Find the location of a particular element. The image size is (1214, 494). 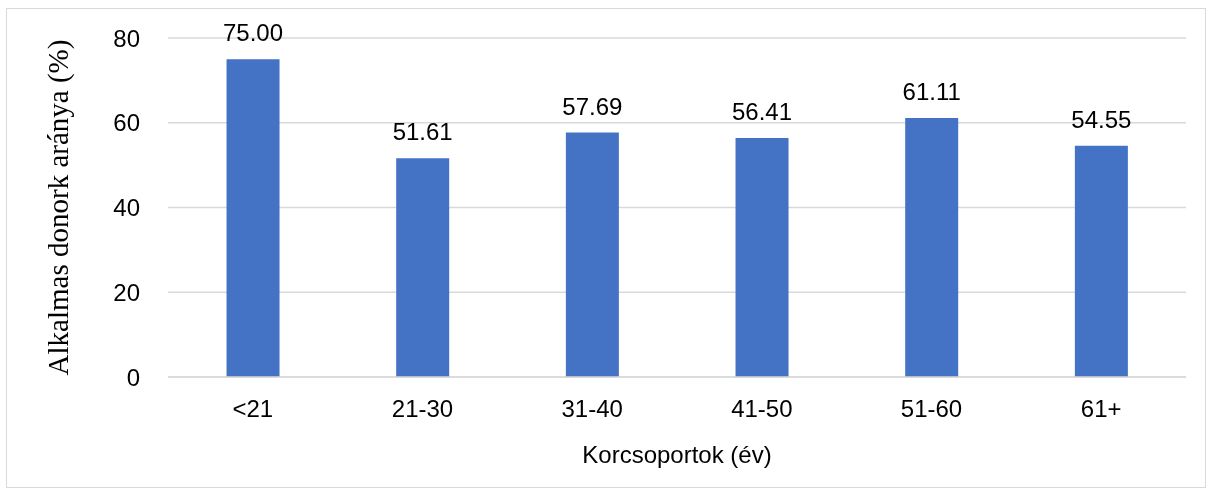

data-label: 54.55 is located at coordinates (1101, 119).